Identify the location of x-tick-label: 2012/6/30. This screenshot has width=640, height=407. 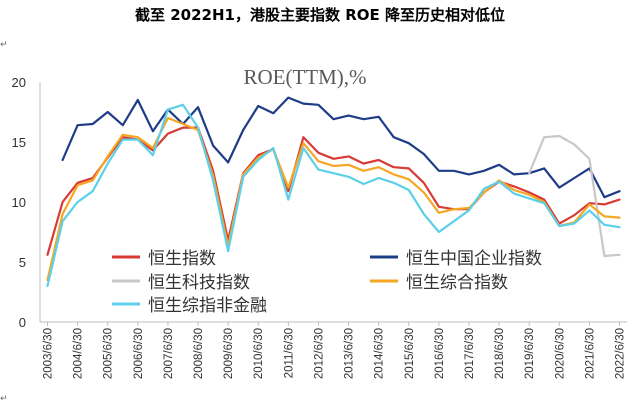
(319, 353).